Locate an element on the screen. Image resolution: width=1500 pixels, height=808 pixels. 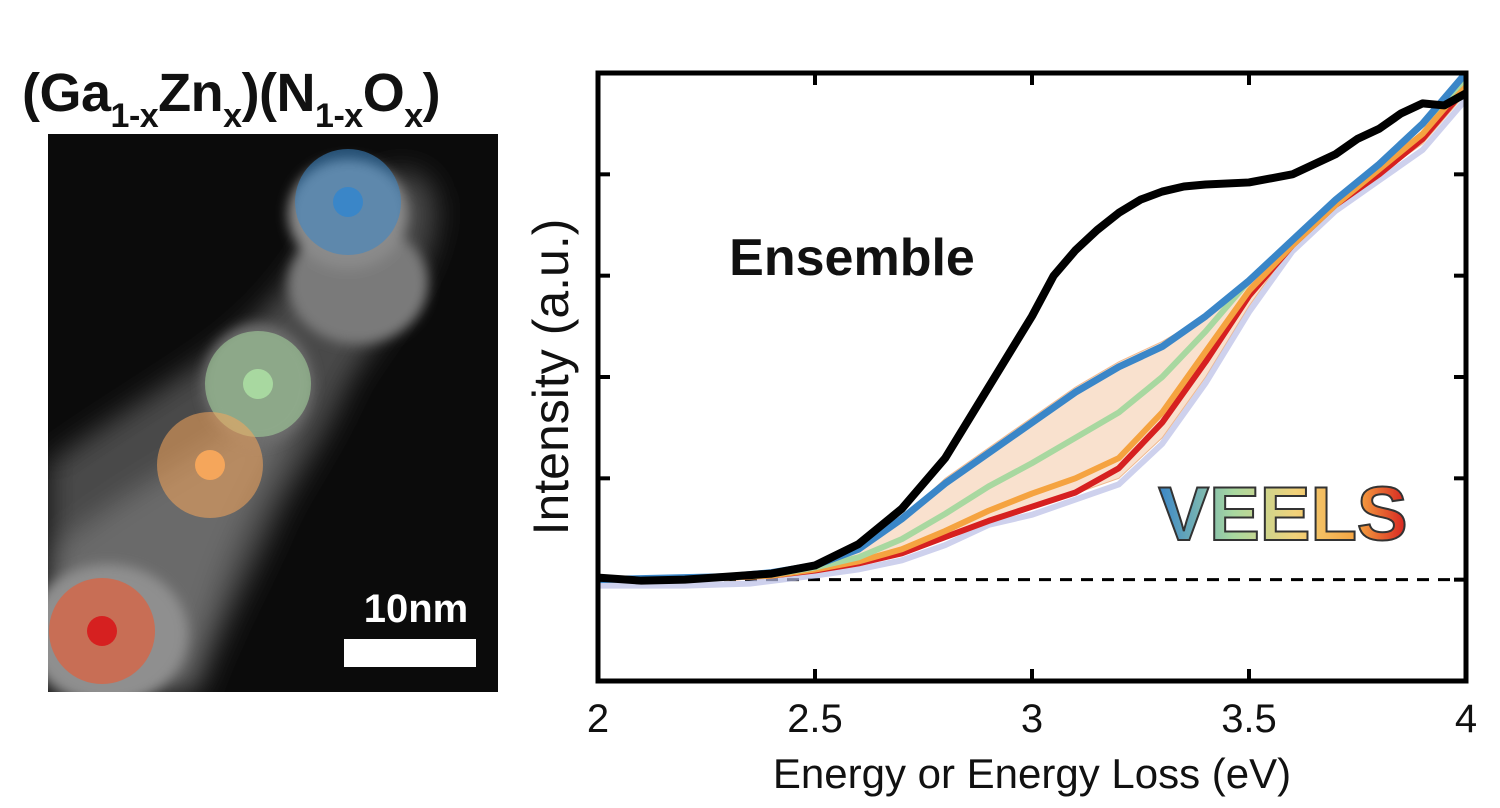
scale-bar-label: 10nm is located at coordinates (416, 609).